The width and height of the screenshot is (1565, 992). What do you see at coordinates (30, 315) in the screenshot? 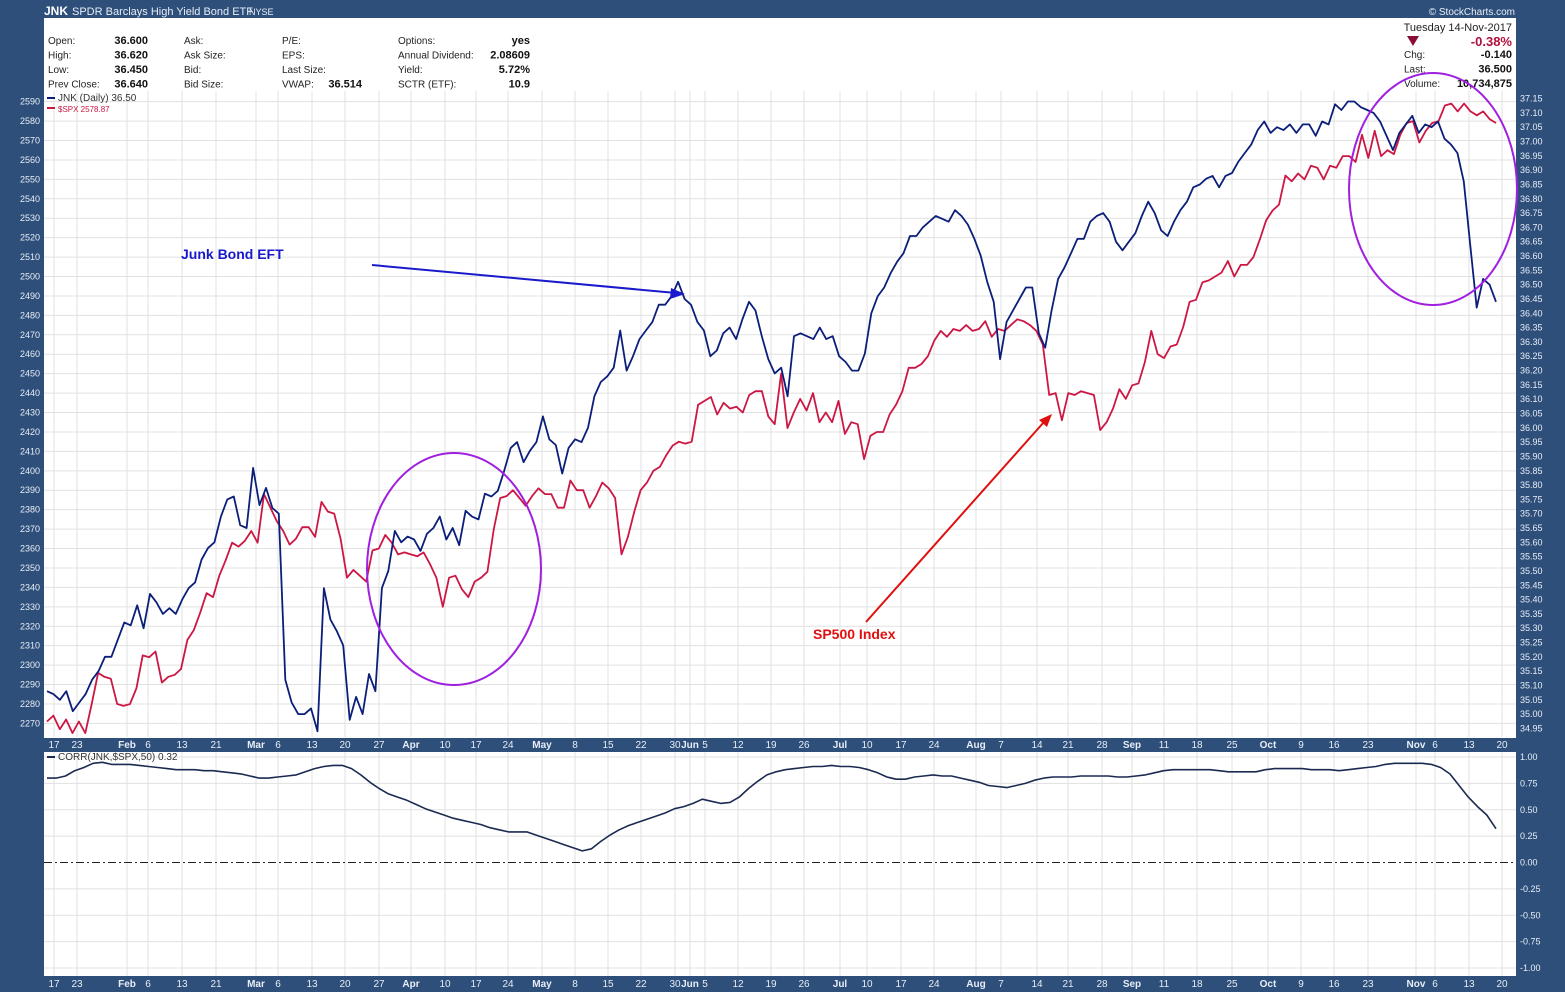
I see `left-tick-label: 2480` at bounding box center [30, 315].